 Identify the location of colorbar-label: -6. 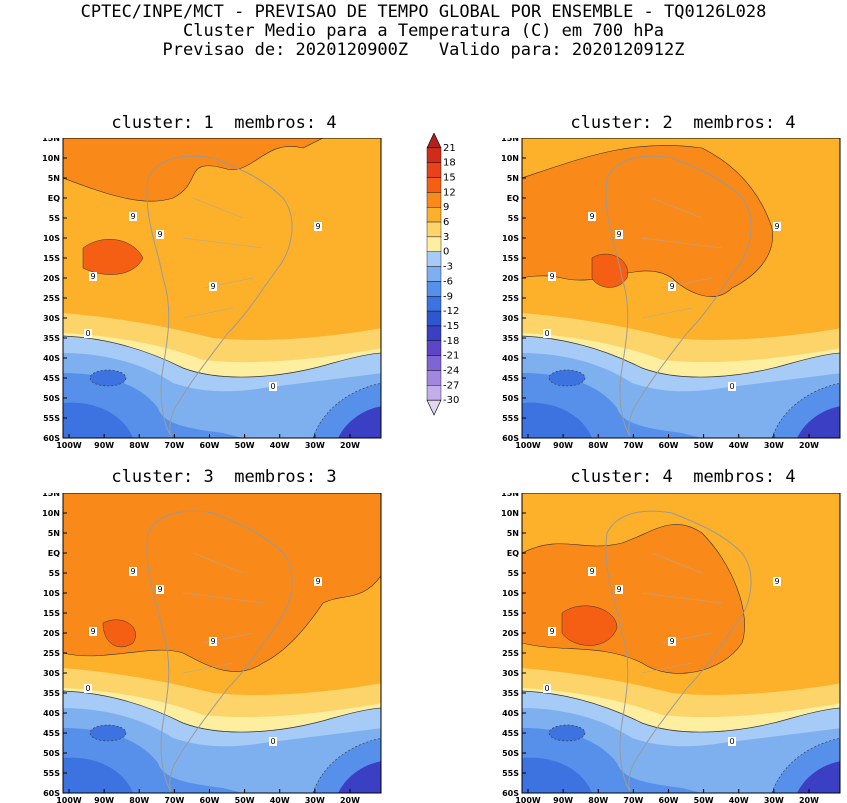
(448, 281).